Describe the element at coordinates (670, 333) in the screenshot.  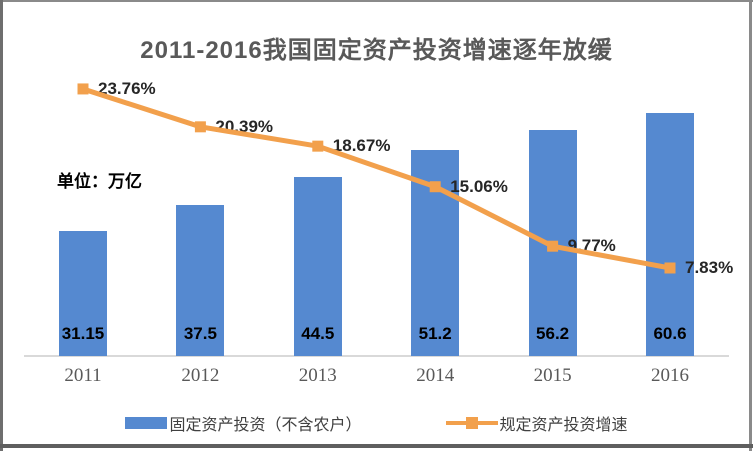
I see `bar-value-label: 60.6` at that location.